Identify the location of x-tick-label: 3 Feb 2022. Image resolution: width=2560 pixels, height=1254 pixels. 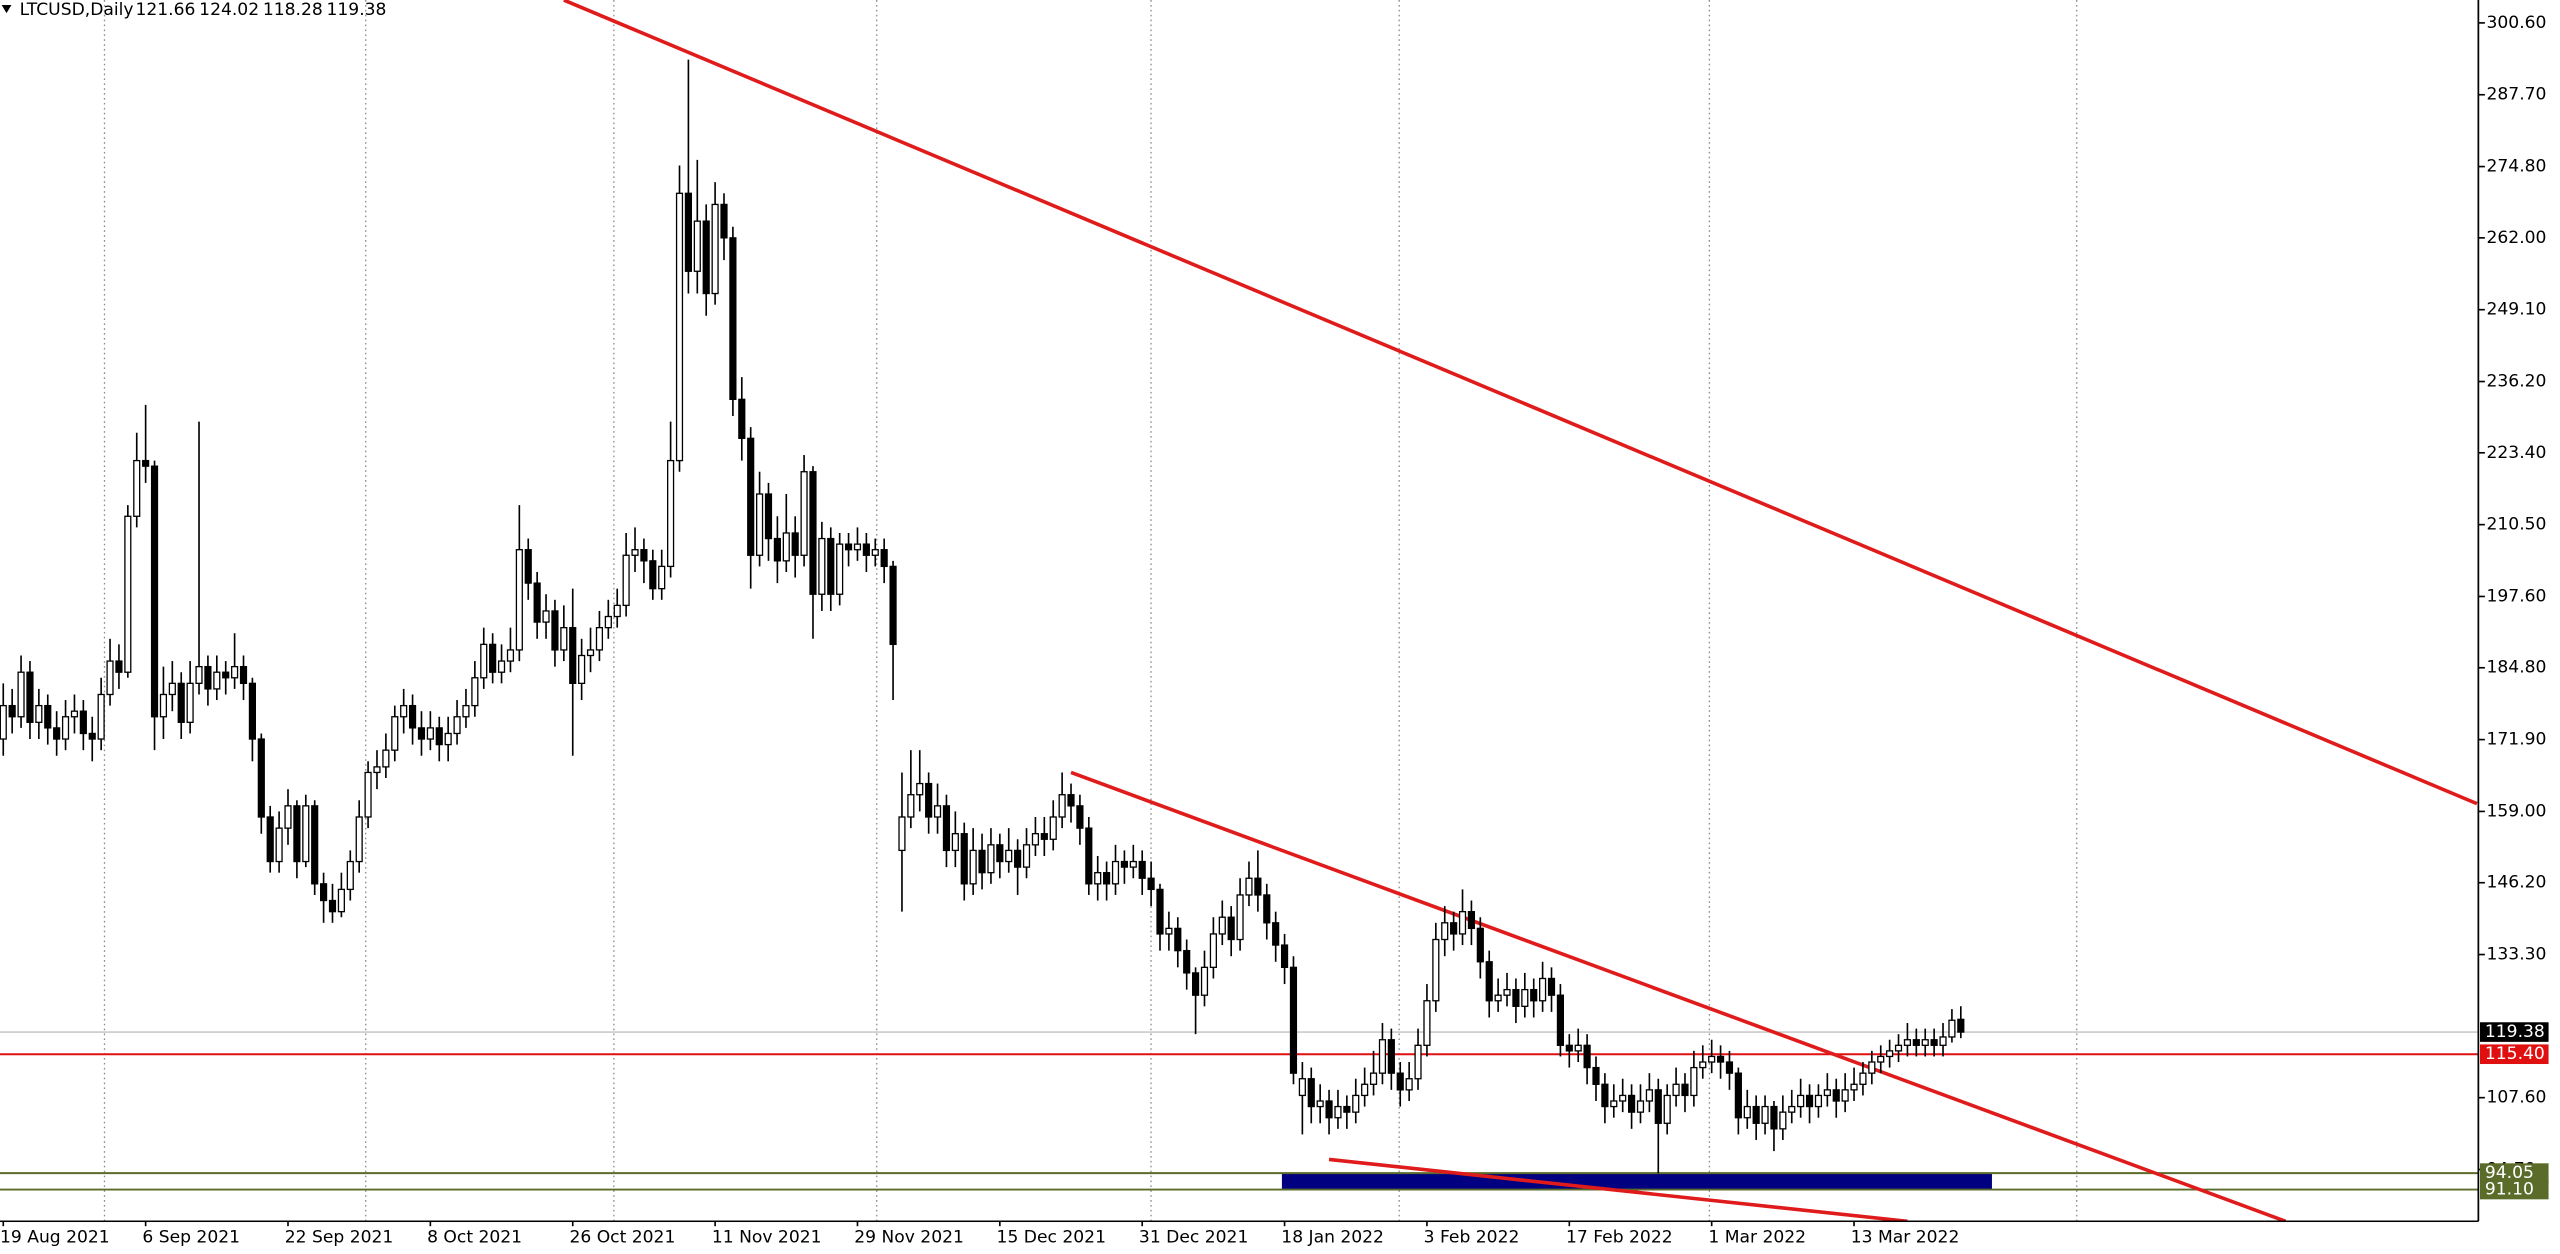
(1472, 1238).